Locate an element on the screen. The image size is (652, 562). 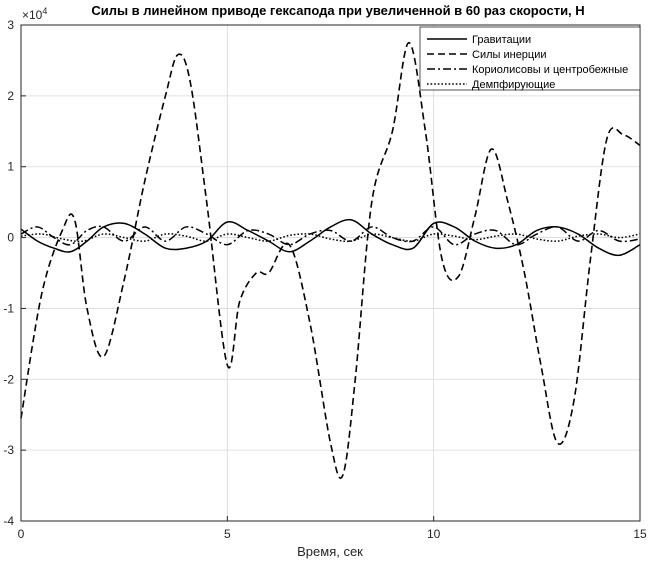
y-exponent-power: 4 is located at coordinates (44, 11).